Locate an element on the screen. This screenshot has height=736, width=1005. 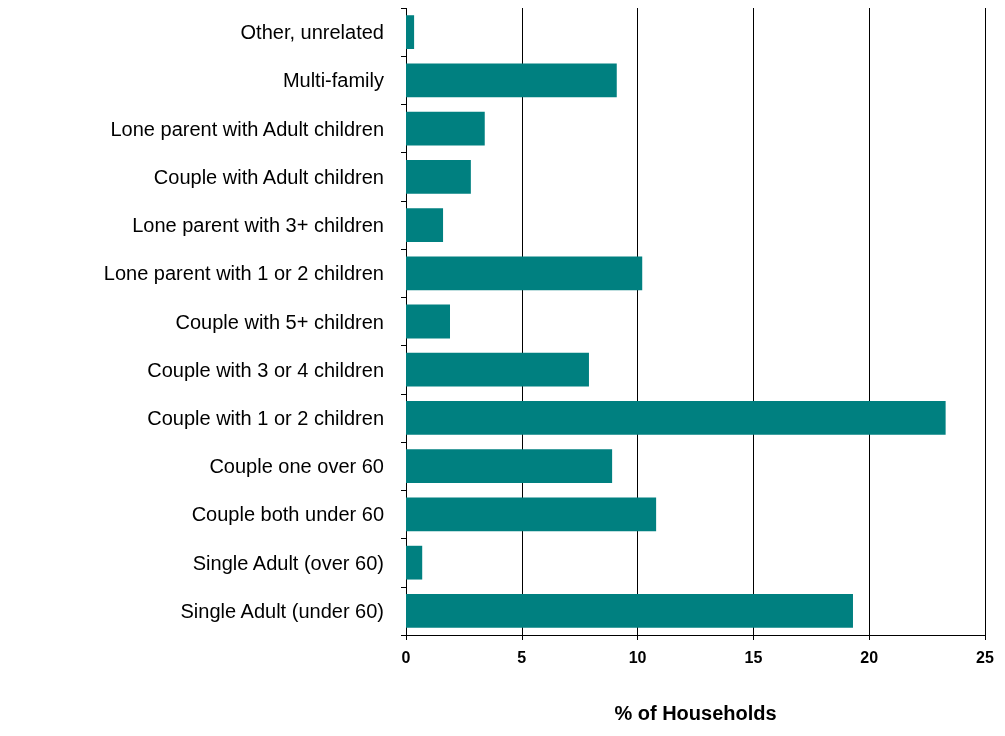
y-tick-label: Lone parent with Adult children is located at coordinates (247, 128).